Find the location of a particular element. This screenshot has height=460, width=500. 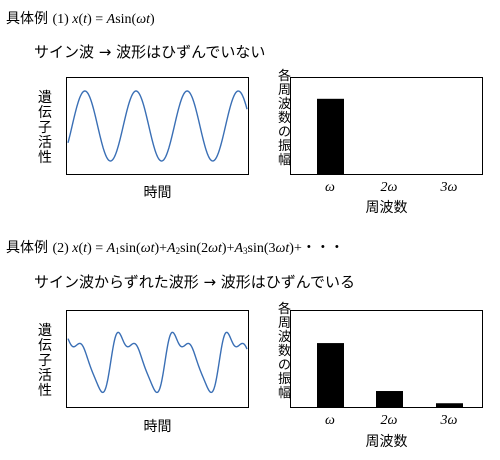

example-2-note: サイン波からずれた波形 → 波形はひずんでいる is located at coordinates (195, 282).